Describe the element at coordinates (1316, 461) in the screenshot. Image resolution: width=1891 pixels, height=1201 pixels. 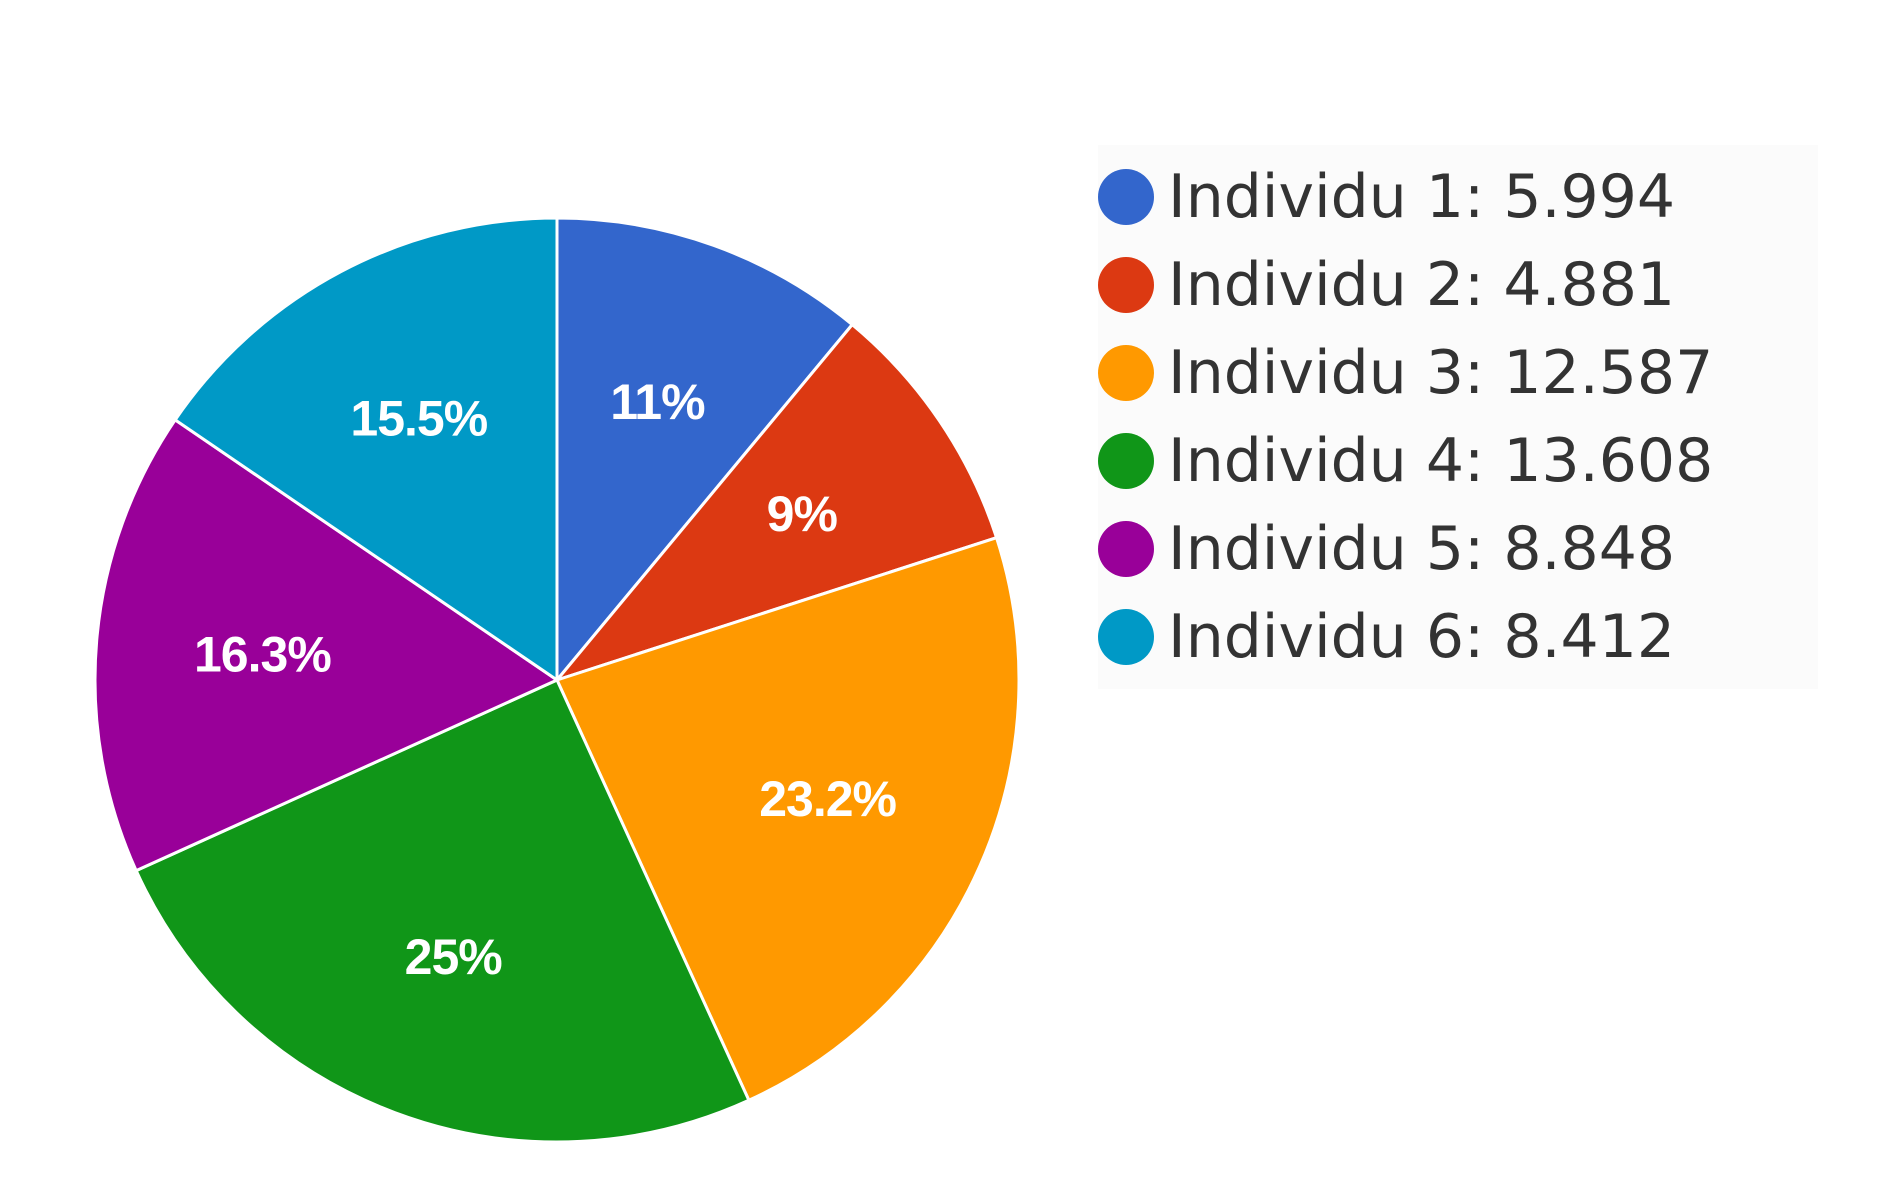
I see `legend-series-name: Individu 4` at that location.